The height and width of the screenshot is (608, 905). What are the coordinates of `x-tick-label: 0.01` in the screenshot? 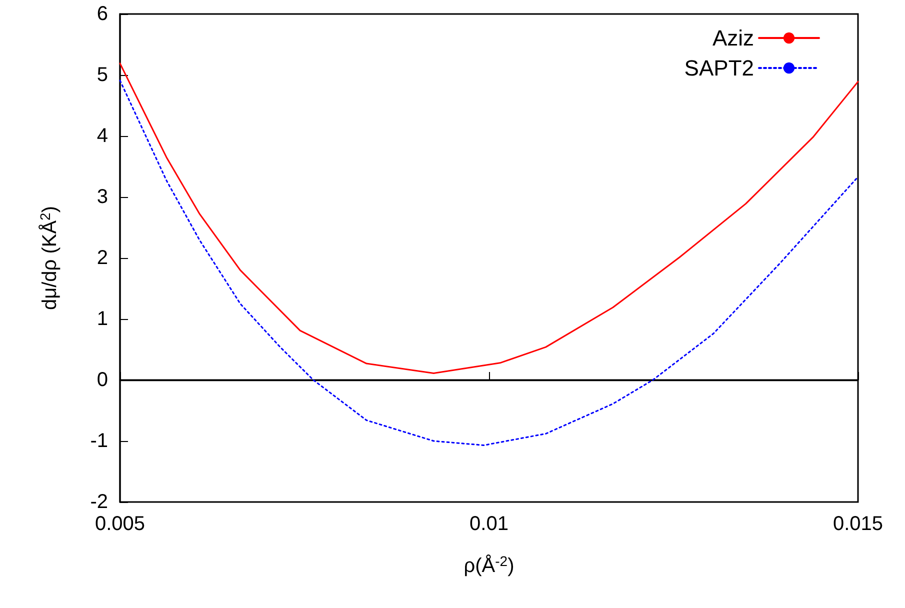 It's located at (489, 524).